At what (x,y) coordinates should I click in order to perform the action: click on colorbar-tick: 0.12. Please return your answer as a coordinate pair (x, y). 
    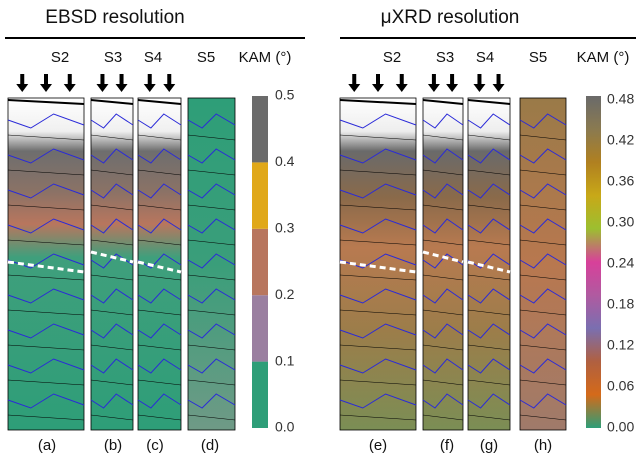
    Looking at the image, I should click on (620, 345).